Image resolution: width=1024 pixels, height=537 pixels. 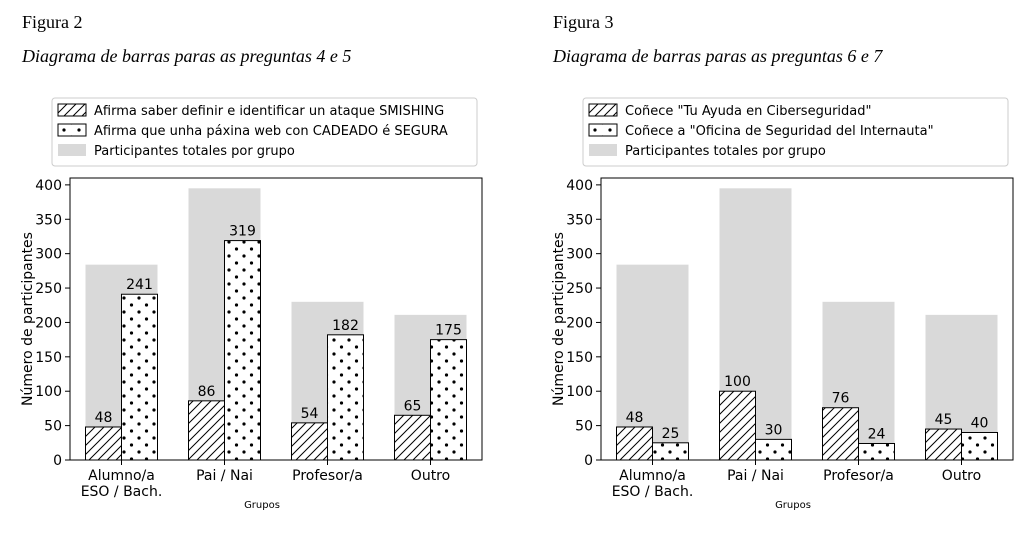 I want to click on bar-value-label: 54, so click(x=310, y=414).